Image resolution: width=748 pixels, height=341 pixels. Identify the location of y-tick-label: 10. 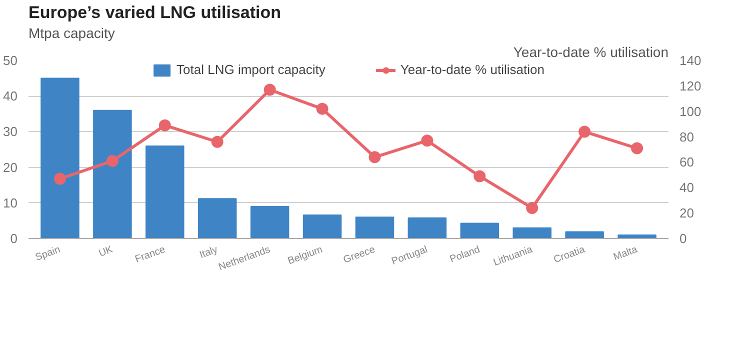
(10, 202).